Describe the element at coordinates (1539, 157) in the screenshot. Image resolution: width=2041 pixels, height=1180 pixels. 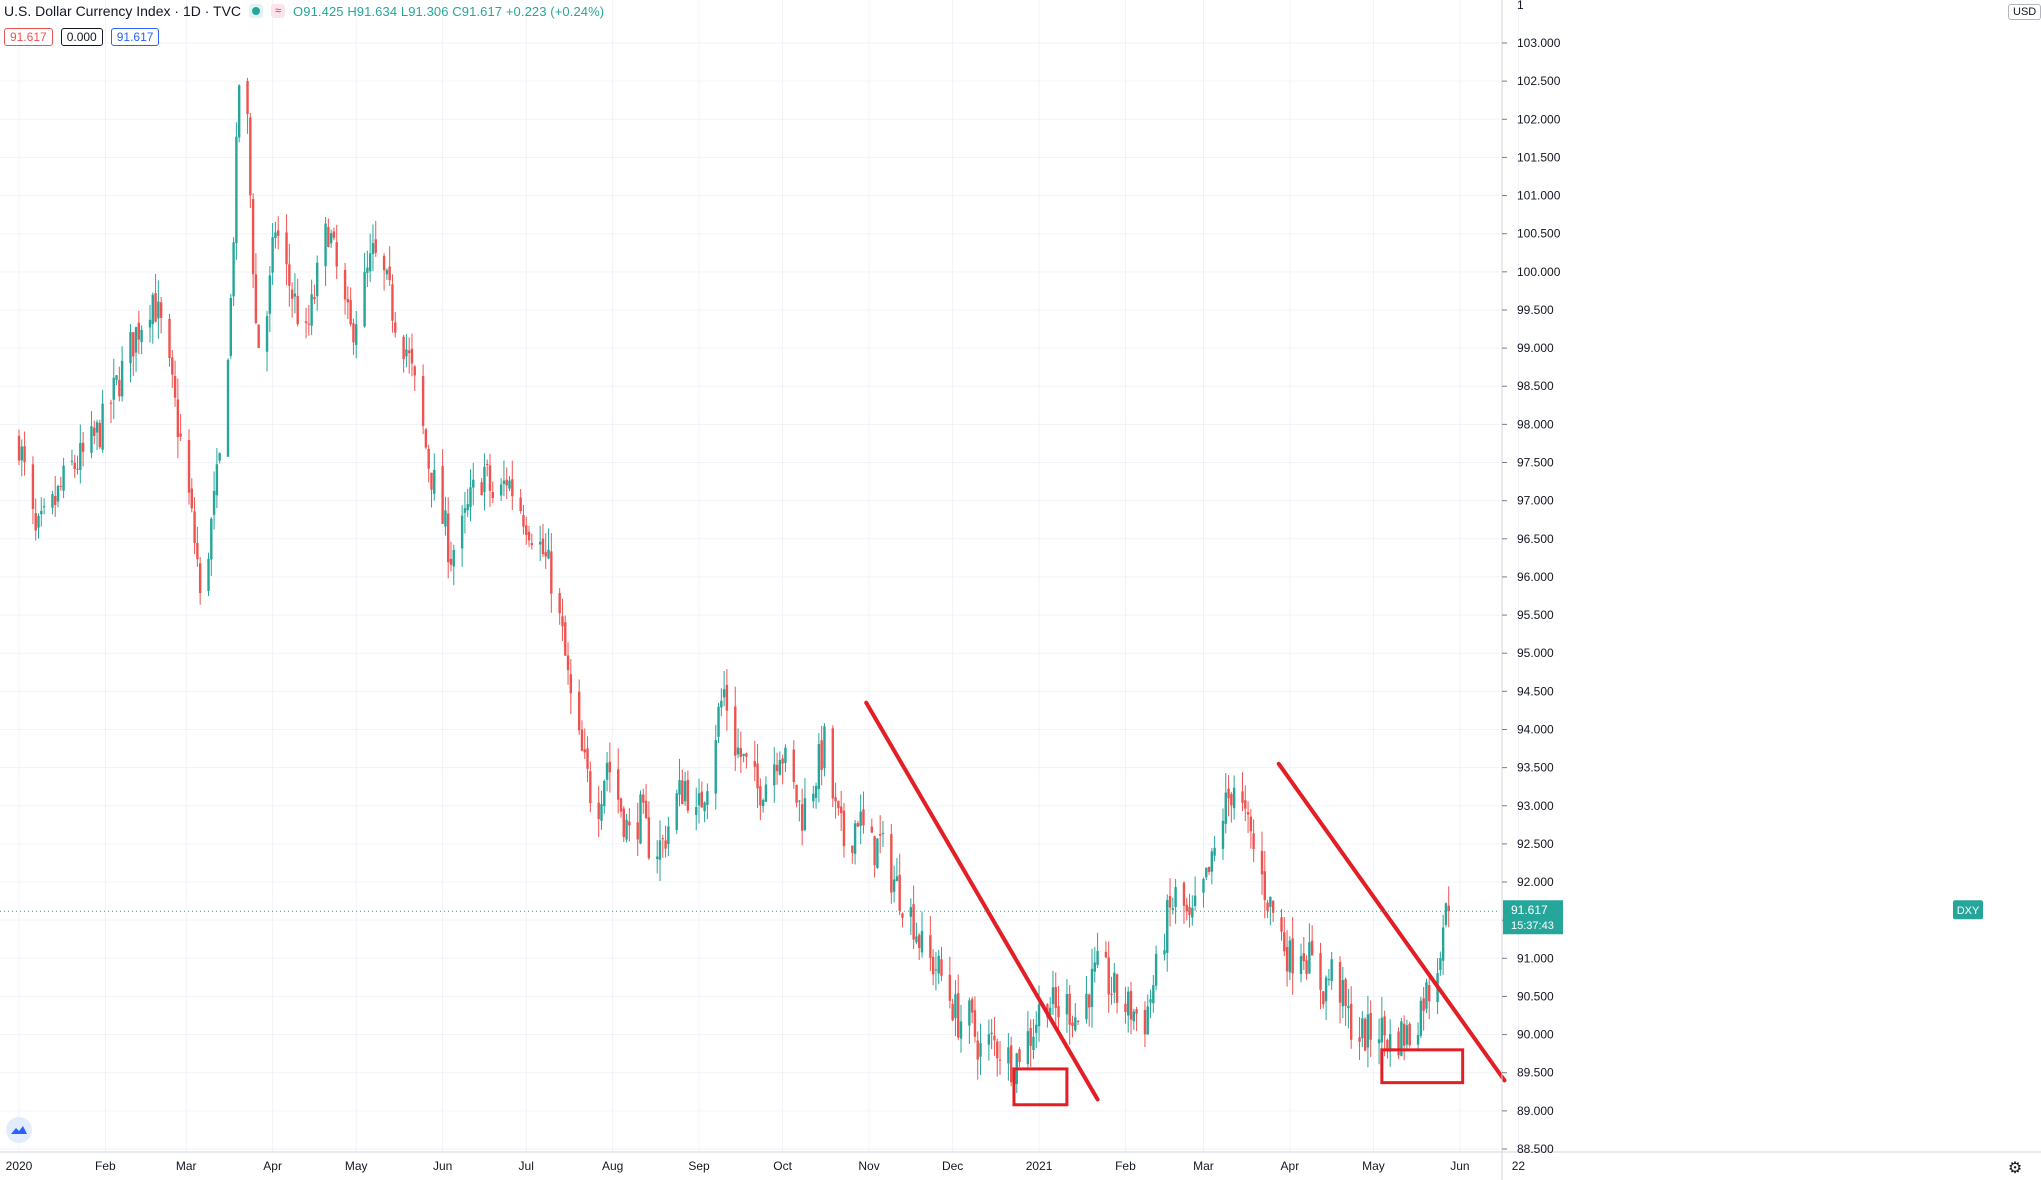
I see `price-tick-label: 101.500` at that location.